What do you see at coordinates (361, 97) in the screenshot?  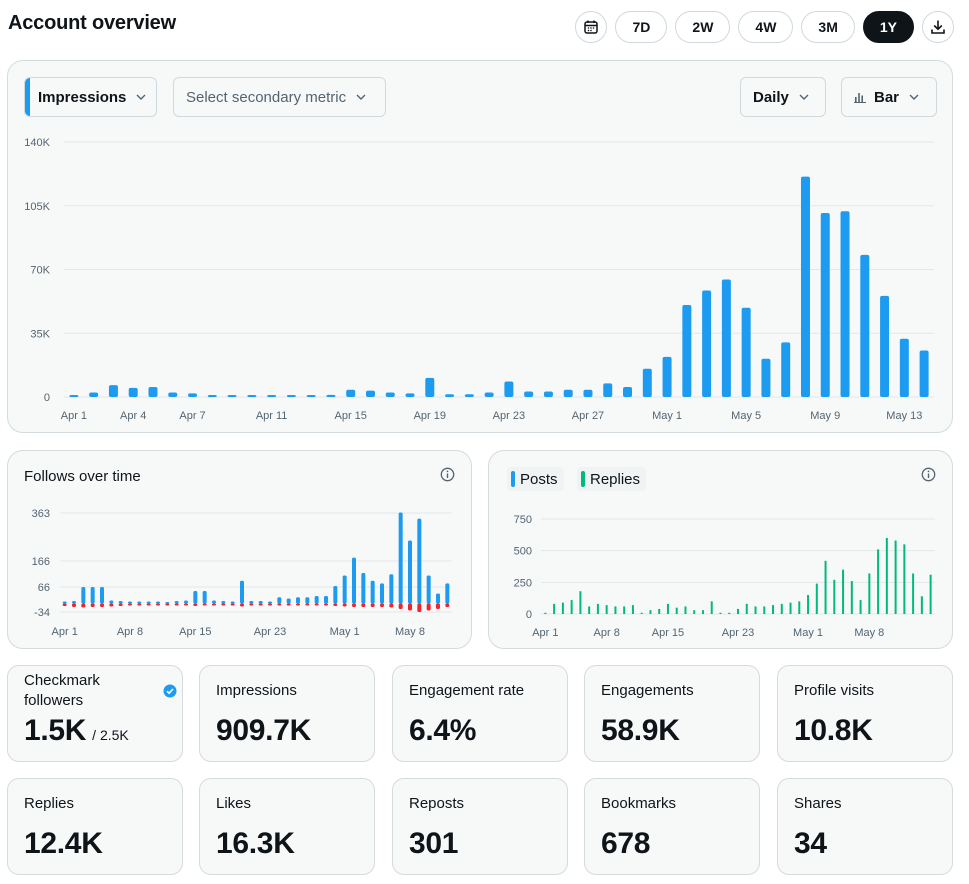 I see `chevron-down-icon` at bounding box center [361, 97].